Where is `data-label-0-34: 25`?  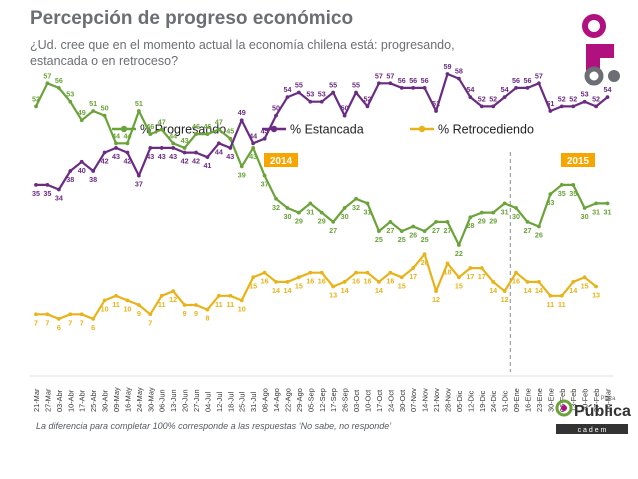 data-label-0-34: 25 is located at coordinates (425, 239).